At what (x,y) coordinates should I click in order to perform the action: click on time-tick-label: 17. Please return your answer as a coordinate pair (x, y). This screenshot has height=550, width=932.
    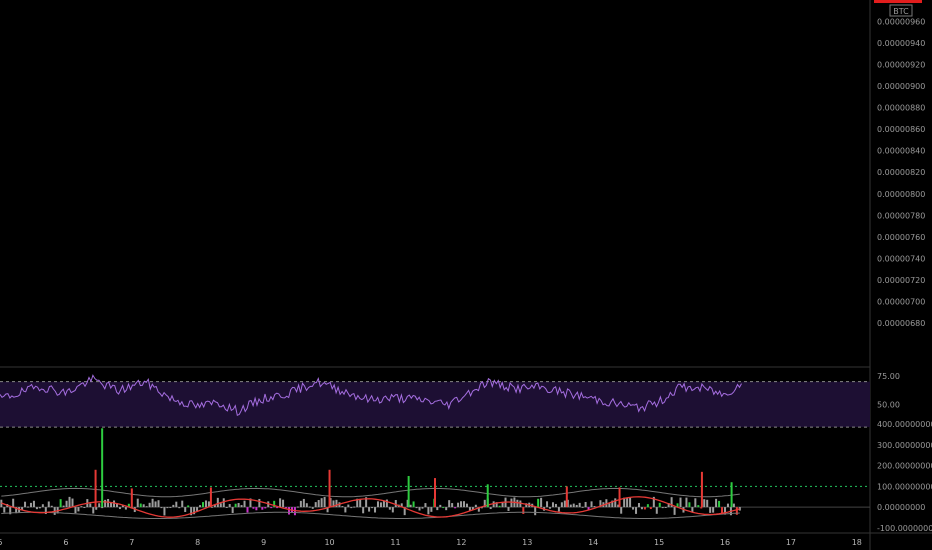
    Looking at the image, I should click on (791, 542).